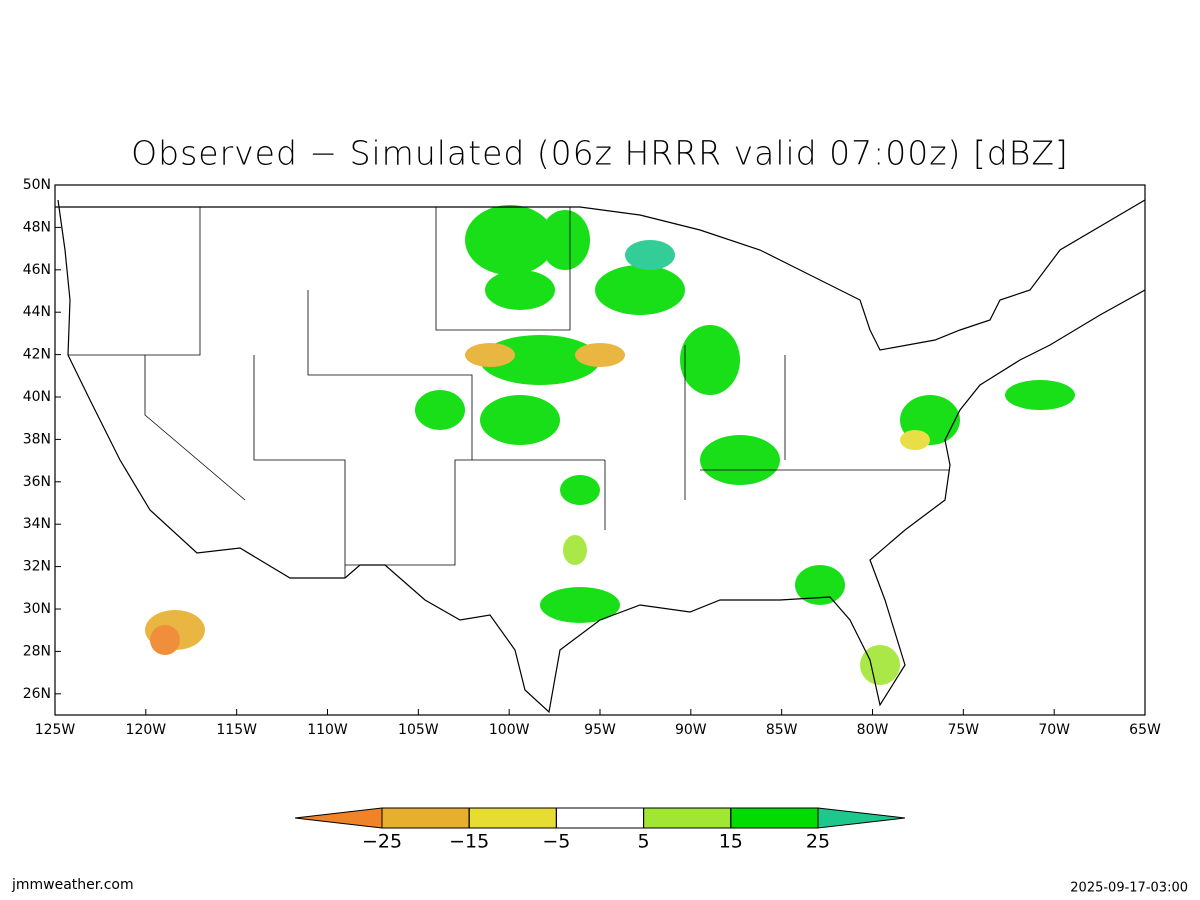  I want to click on lon-tick-label: 65W, so click(1145, 730).